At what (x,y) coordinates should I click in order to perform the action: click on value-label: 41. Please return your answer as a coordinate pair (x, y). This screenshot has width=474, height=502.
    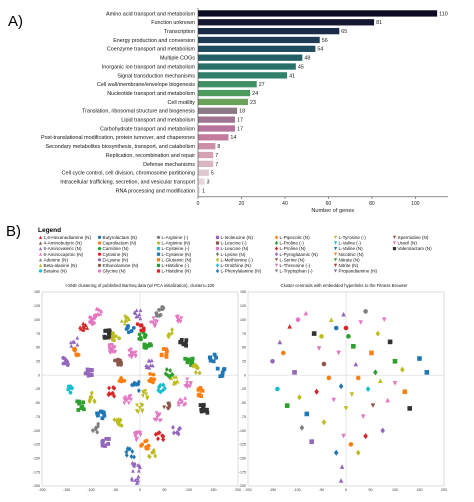
    Looking at the image, I should click on (292, 76).